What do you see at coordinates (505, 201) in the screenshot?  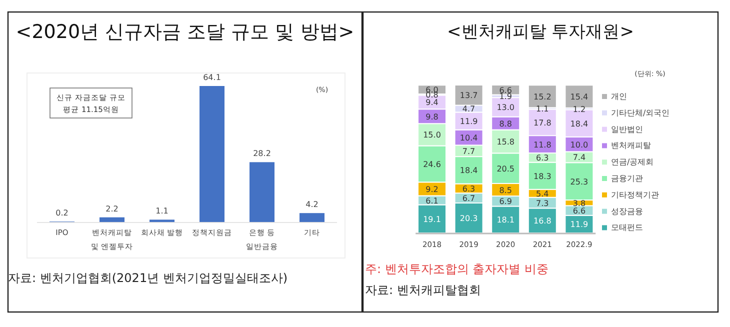 I see `data-label: 6.9` at bounding box center [505, 201].